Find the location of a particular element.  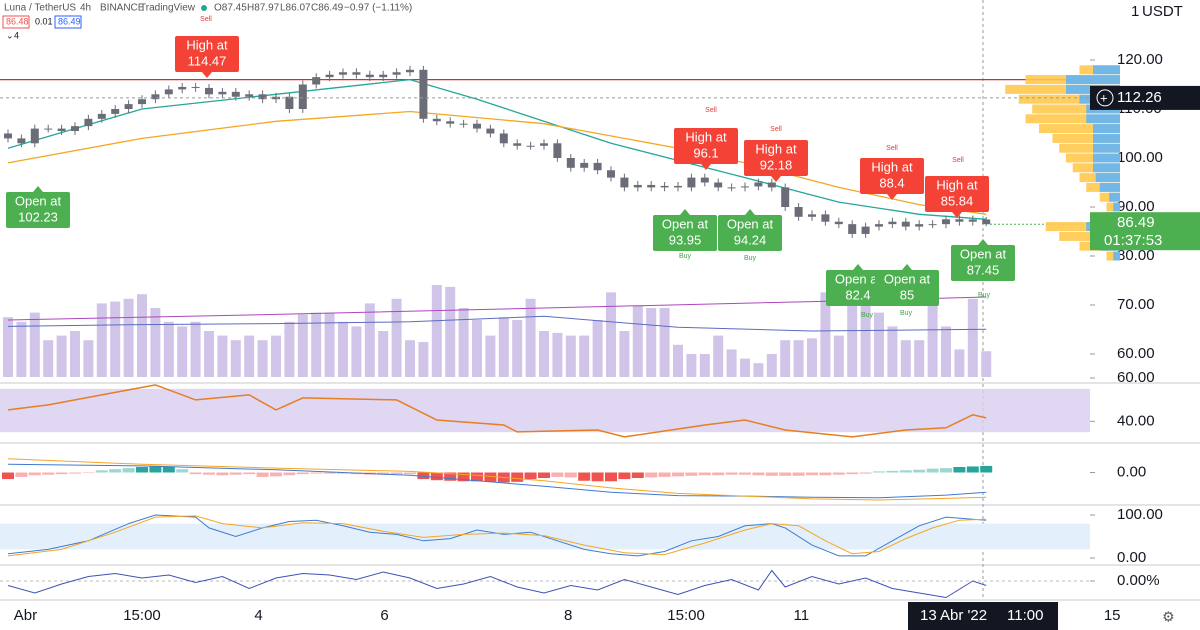

y-tick-label: 0.00% is located at coordinates (1138, 580).